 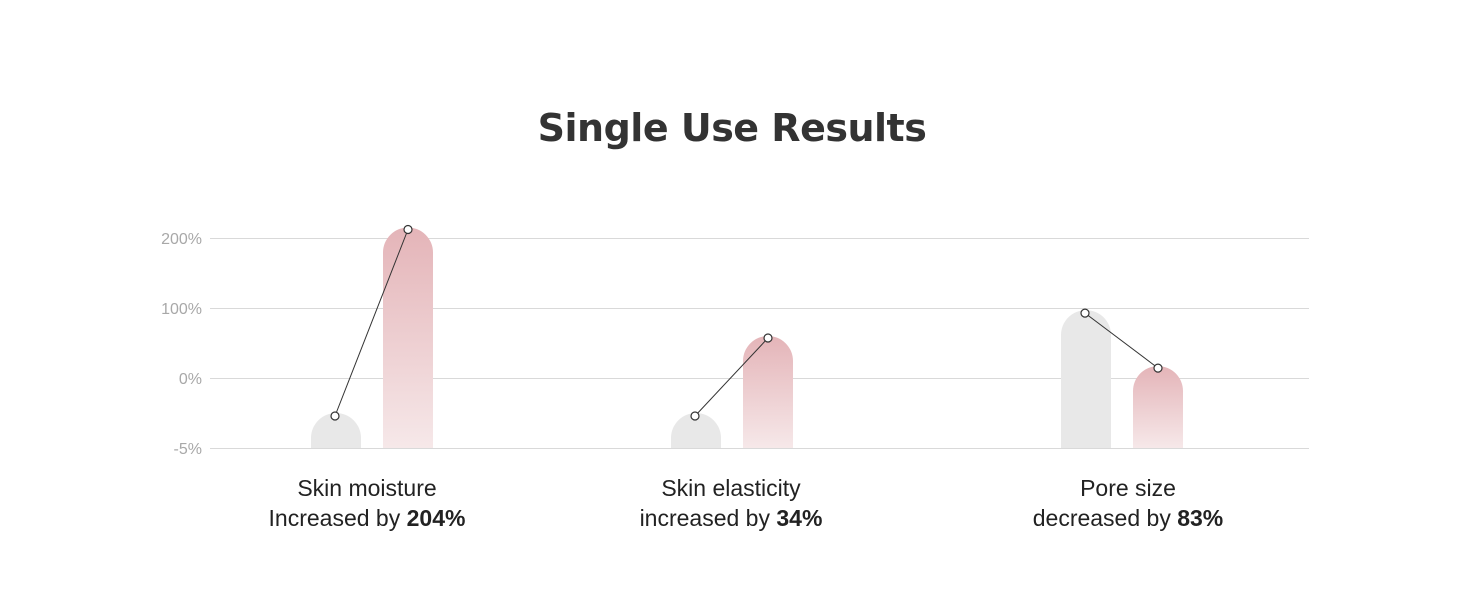 I want to click on caption-label: Skin elasticity, so click(x=731, y=488).